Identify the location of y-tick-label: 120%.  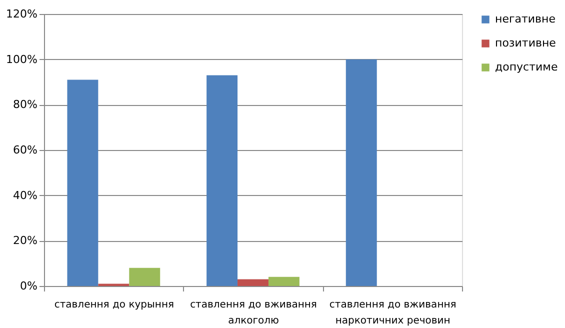
(22, 14).